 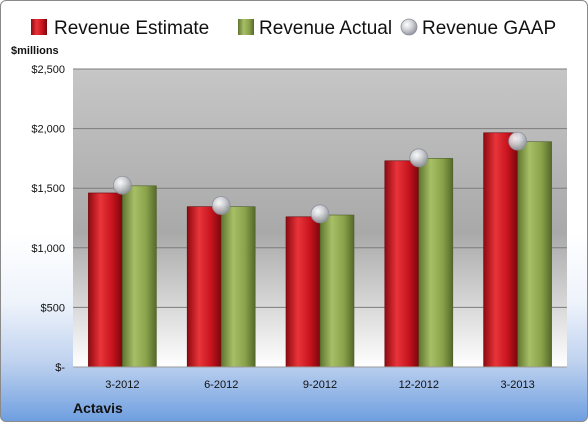 I want to click on y-tick-label: $2,500, so click(x=48, y=70).